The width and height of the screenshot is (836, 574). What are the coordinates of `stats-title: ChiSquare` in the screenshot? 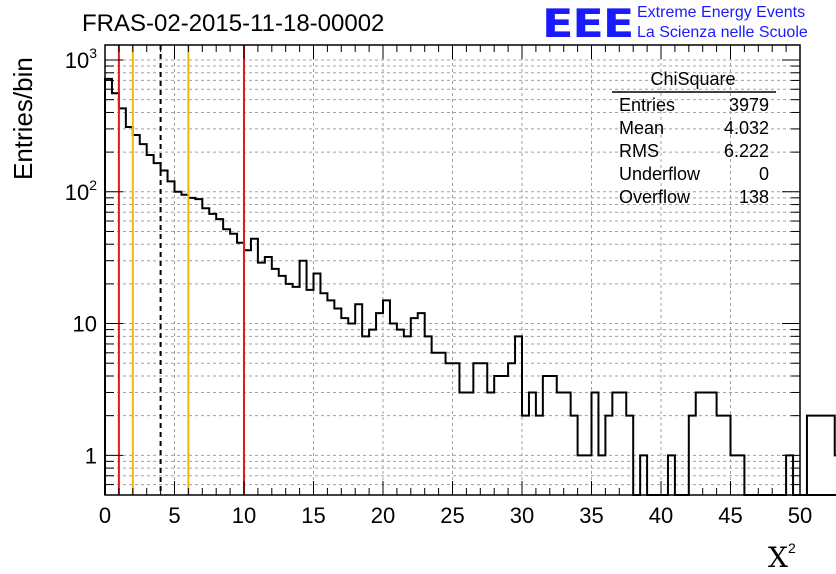 It's located at (692, 79).